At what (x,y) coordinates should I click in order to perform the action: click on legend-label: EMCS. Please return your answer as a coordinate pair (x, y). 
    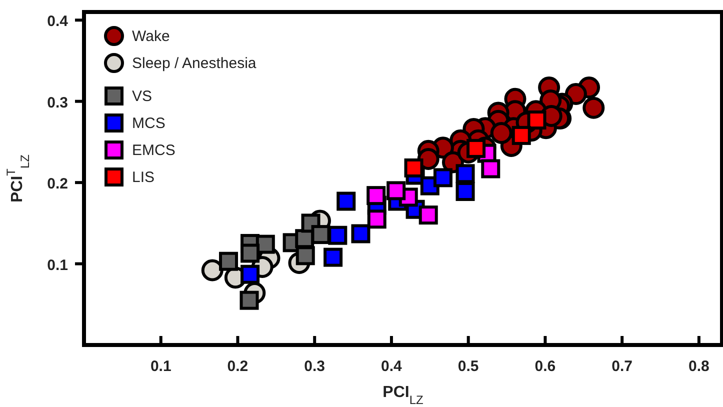
    Looking at the image, I should click on (154, 150).